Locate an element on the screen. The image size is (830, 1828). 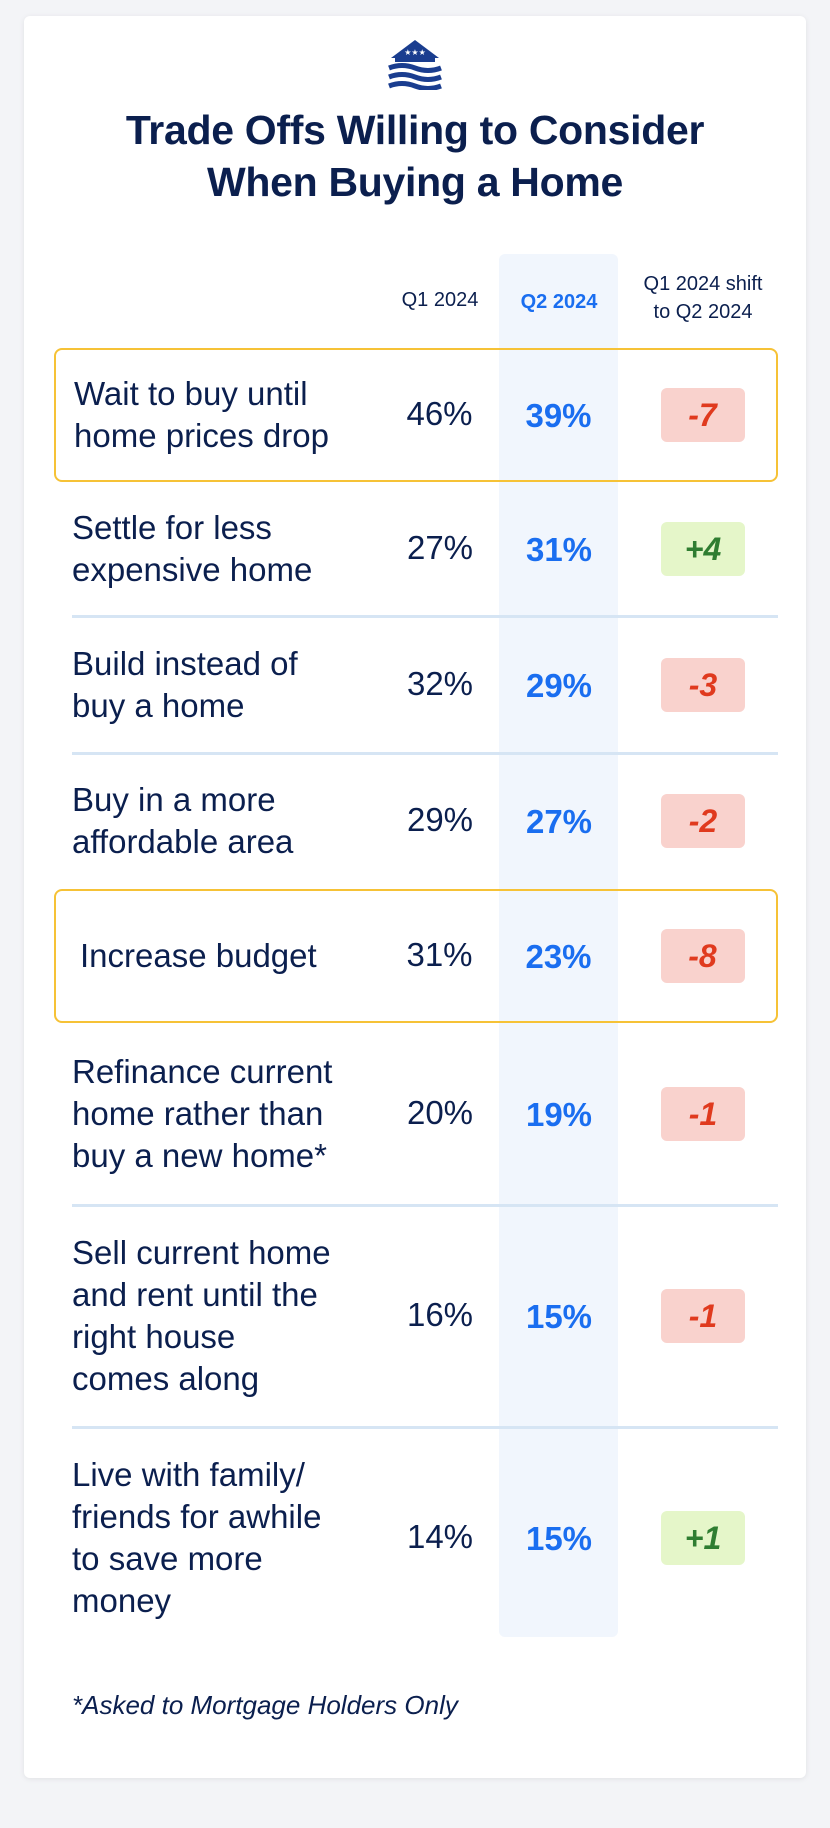
shift-badge: +4 is located at coordinates (703, 549).